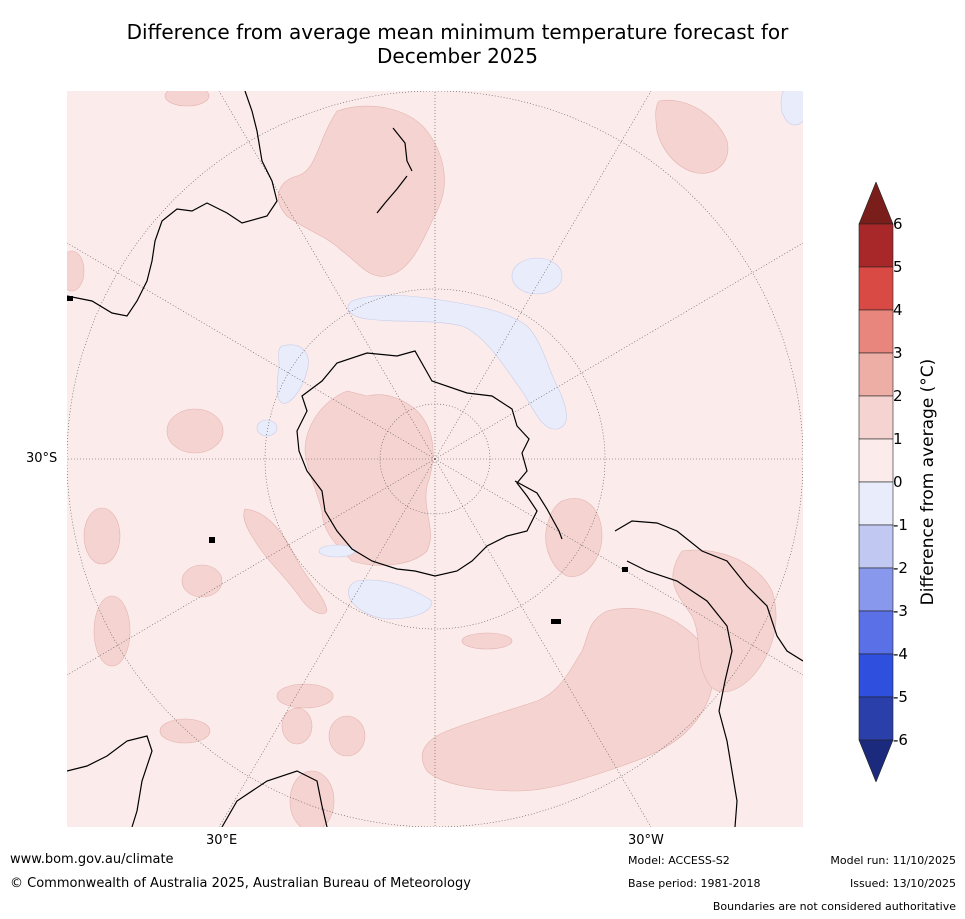 This screenshot has width=965, height=919. I want to click on colorbar-tick-label: 1, so click(898, 439).